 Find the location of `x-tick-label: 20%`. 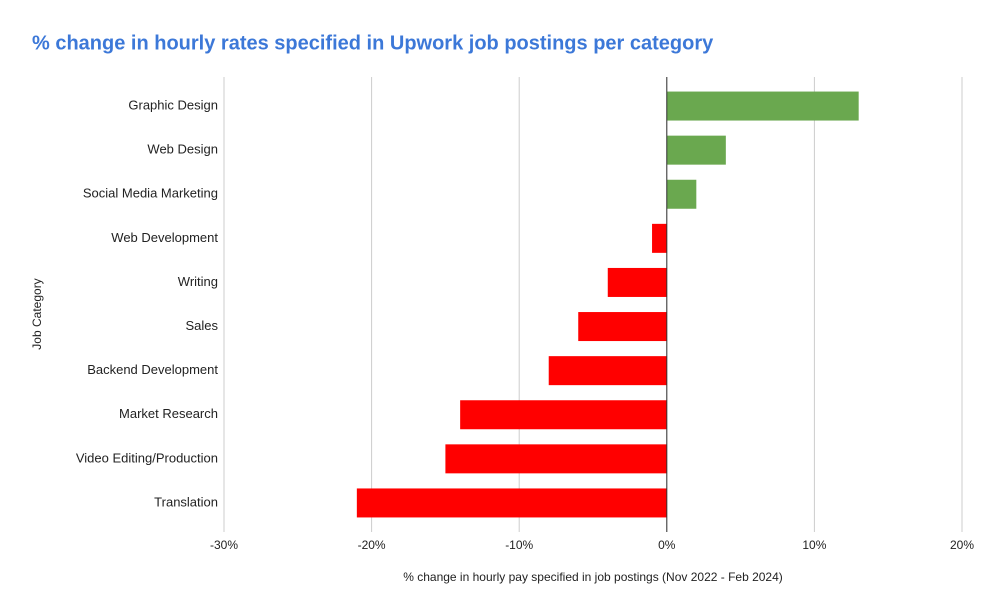

x-tick-label: 20% is located at coordinates (962, 545).